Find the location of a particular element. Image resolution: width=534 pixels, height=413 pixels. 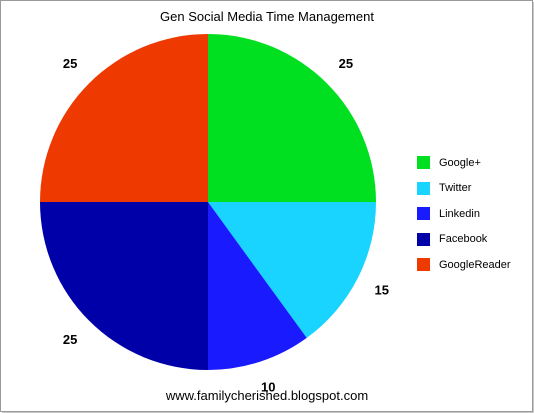

pie-slice-twitter is located at coordinates (292, 270).